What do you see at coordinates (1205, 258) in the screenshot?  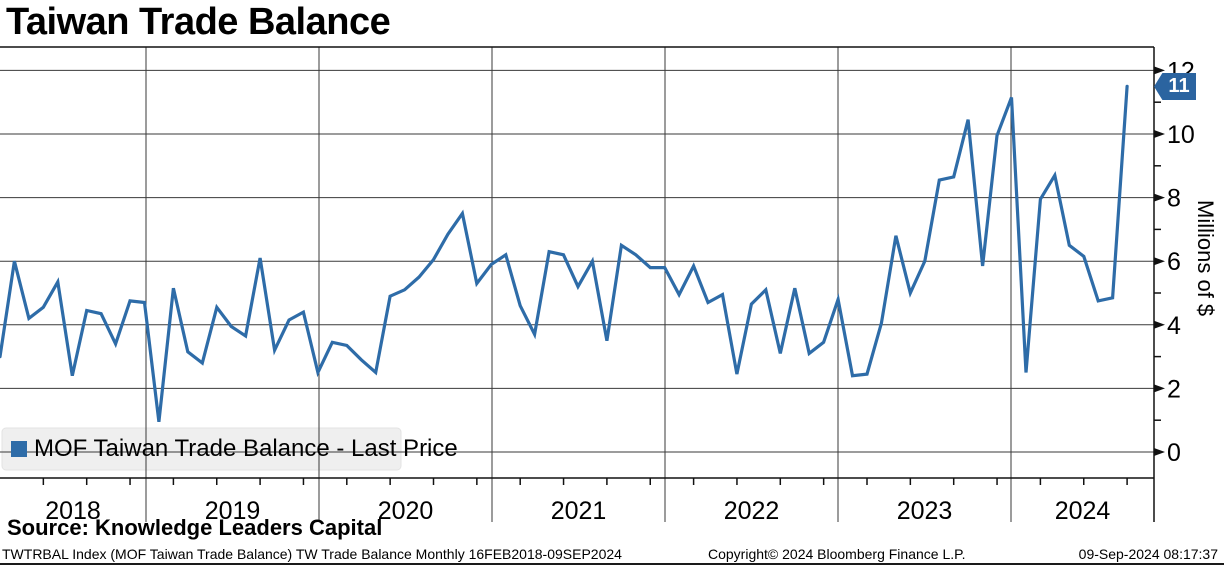 I see `y-axis-title: Millions of $` at bounding box center [1205, 258].